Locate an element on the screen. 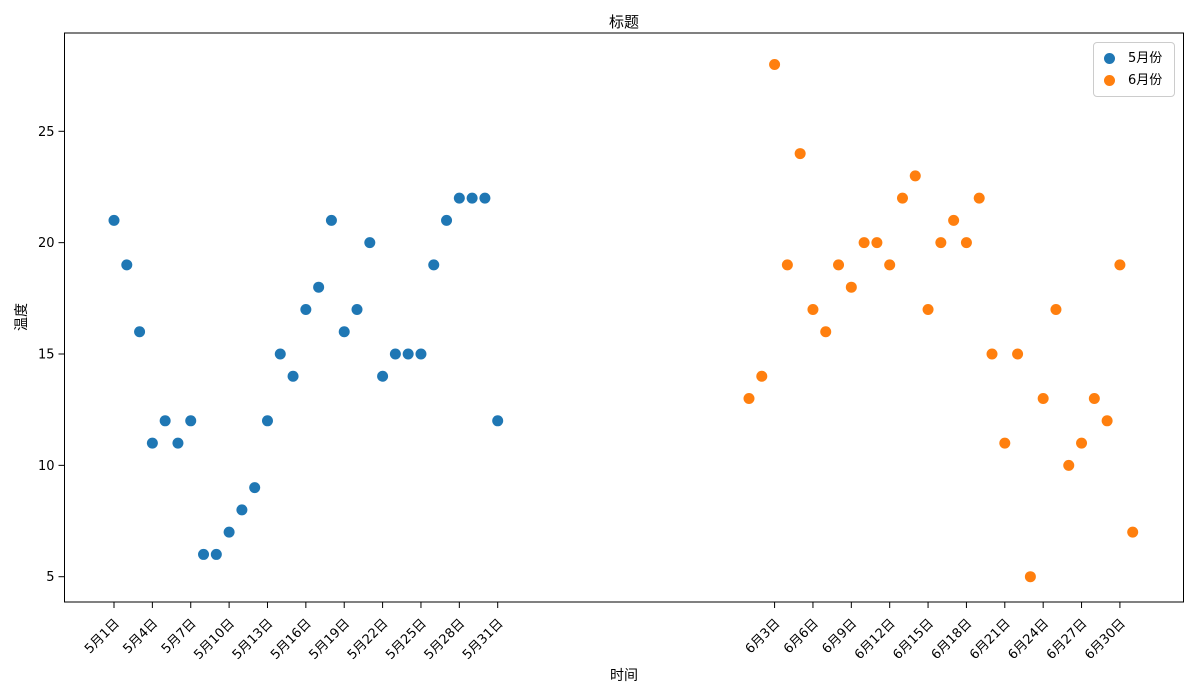 The image size is (1200, 700). x-tick-label: 6月18日 is located at coordinates (952, 639).